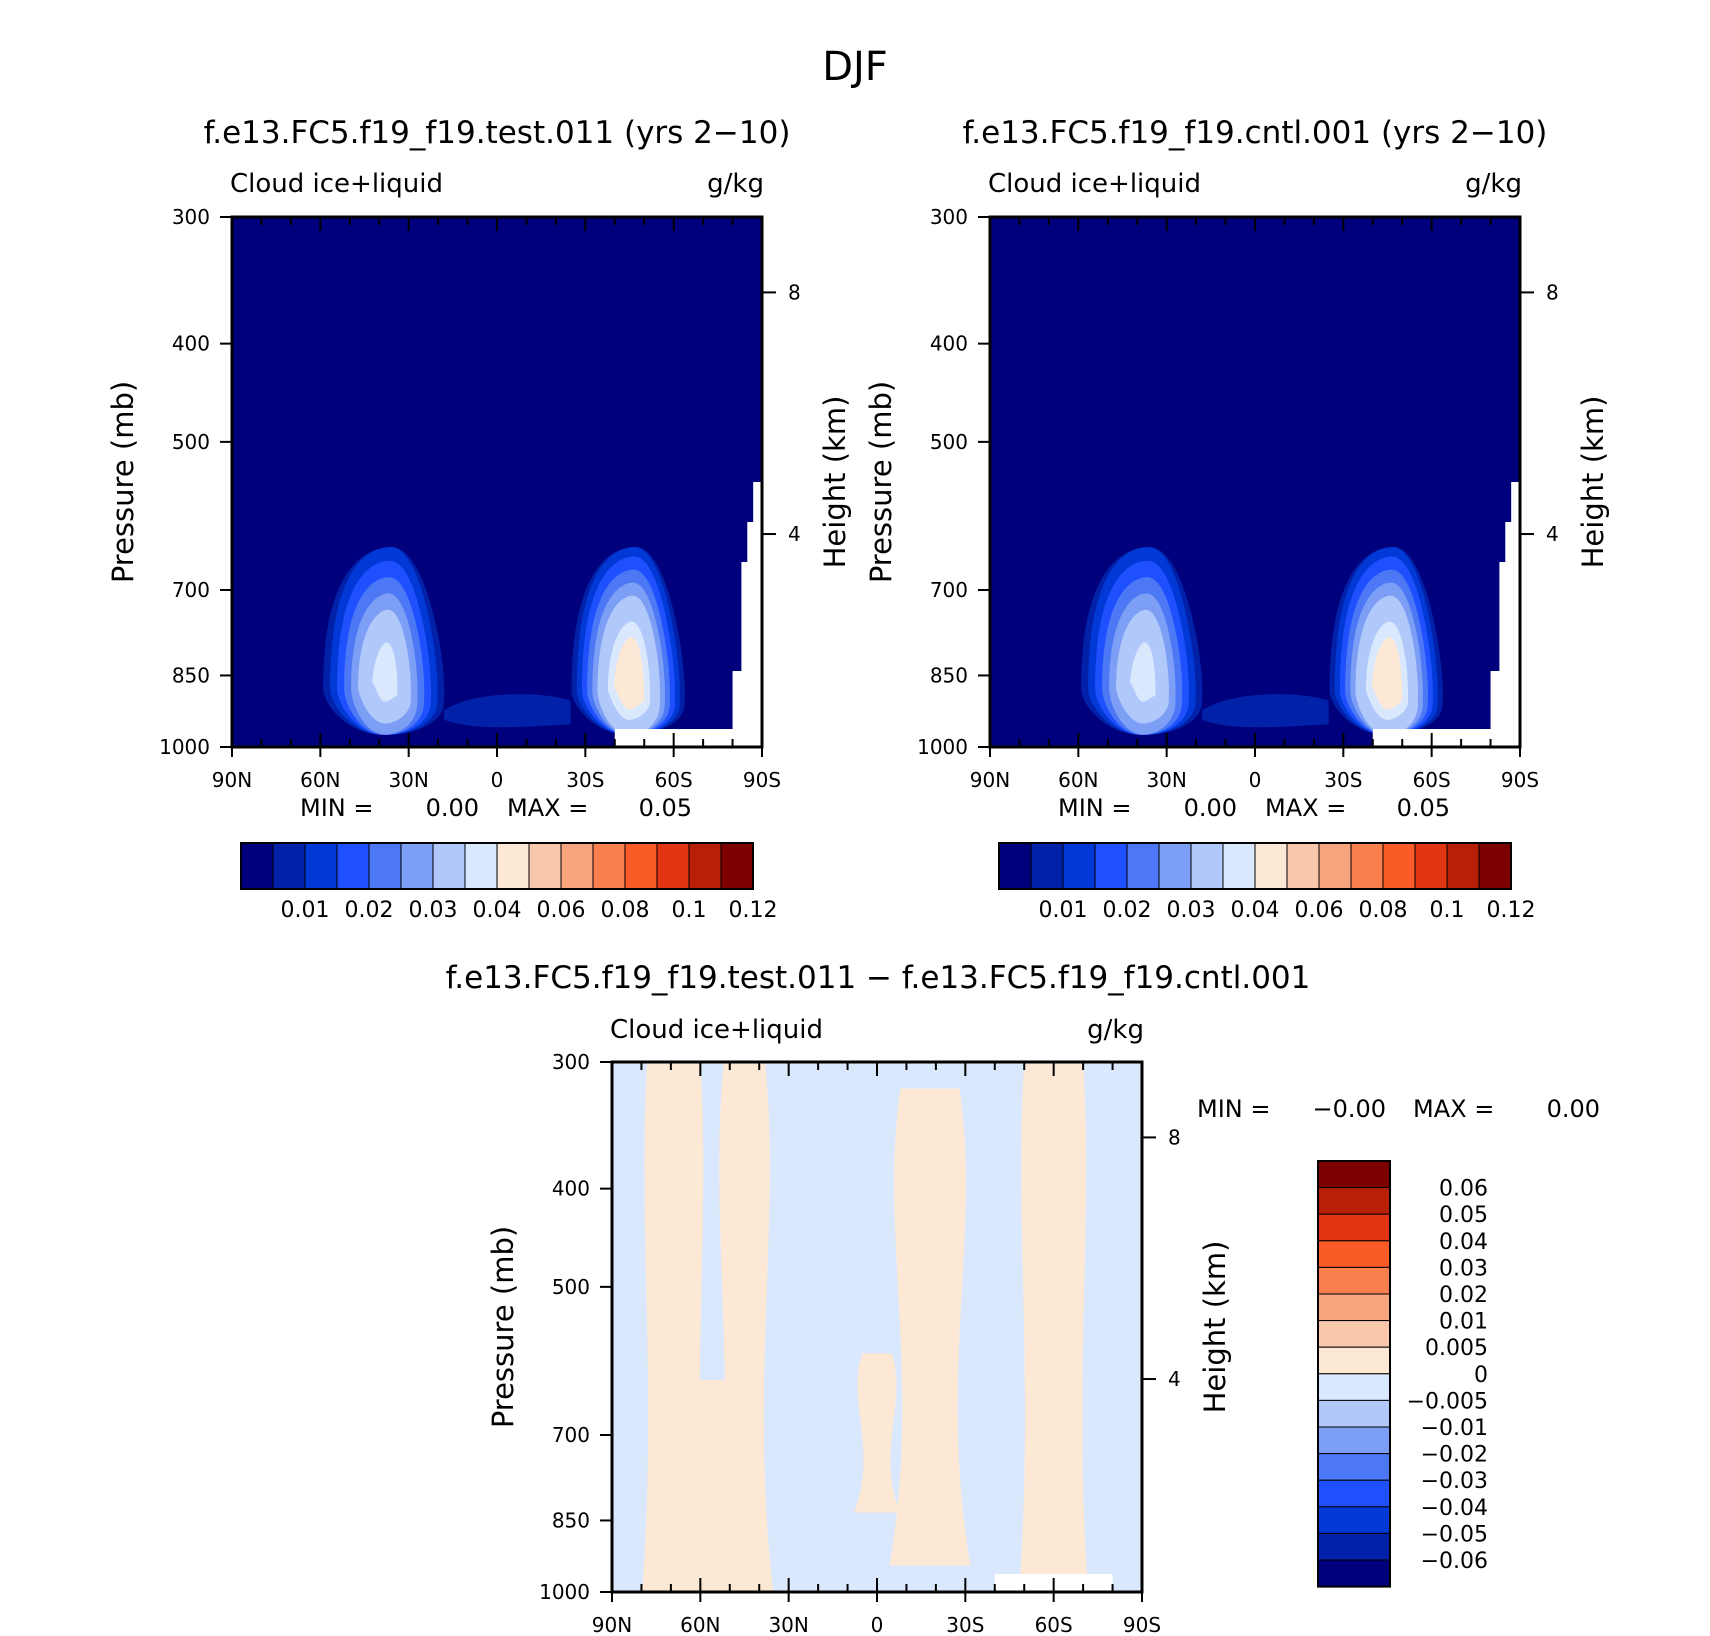 Image resolution: width=1710 pixels, height=1636 pixels. What do you see at coordinates (184, 747) in the screenshot?
I see `y-tick-label: 1000` at bounding box center [184, 747].